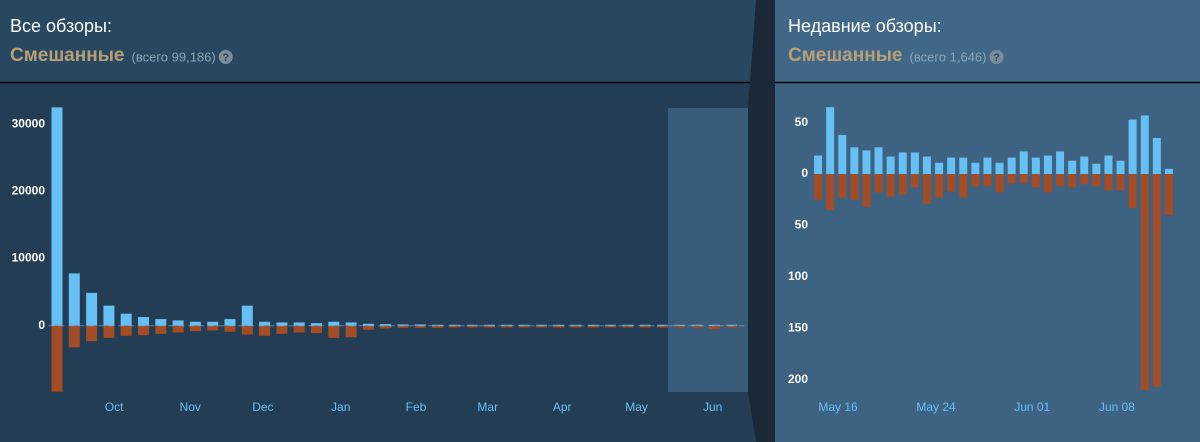 Image resolution: width=1200 pixels, height=442 pixels. Describe the element at coordinates (712, 407) in the screenshot. I see `x-tick-label: Jun` at that location.